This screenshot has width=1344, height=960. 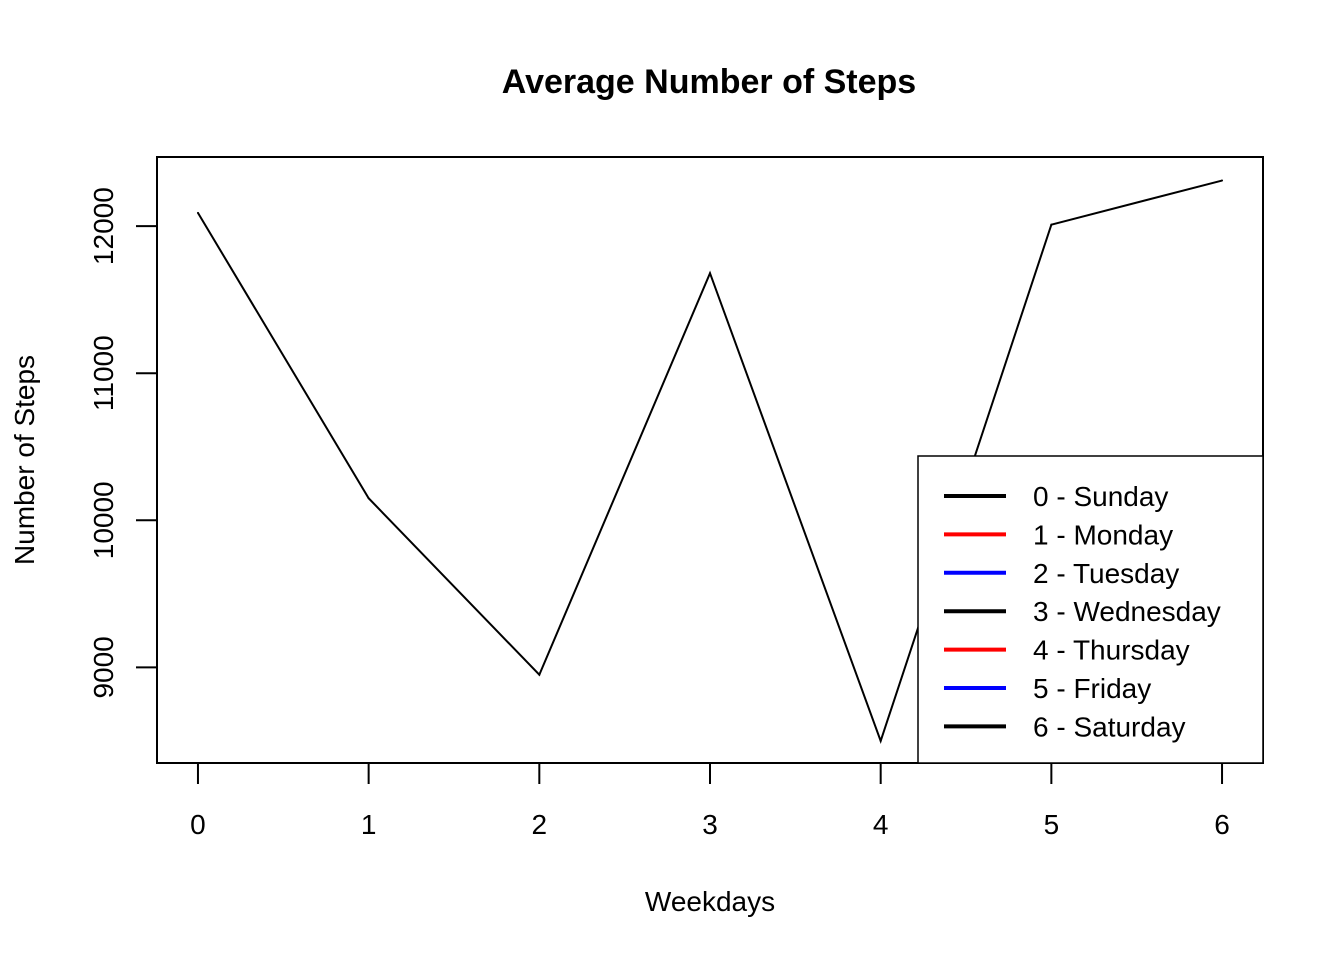 What do you see at coordinates (123, 443) in the screenshot?
I see `y-axis: 9000 10000 11000 12000` at bounding box center [123, 443].